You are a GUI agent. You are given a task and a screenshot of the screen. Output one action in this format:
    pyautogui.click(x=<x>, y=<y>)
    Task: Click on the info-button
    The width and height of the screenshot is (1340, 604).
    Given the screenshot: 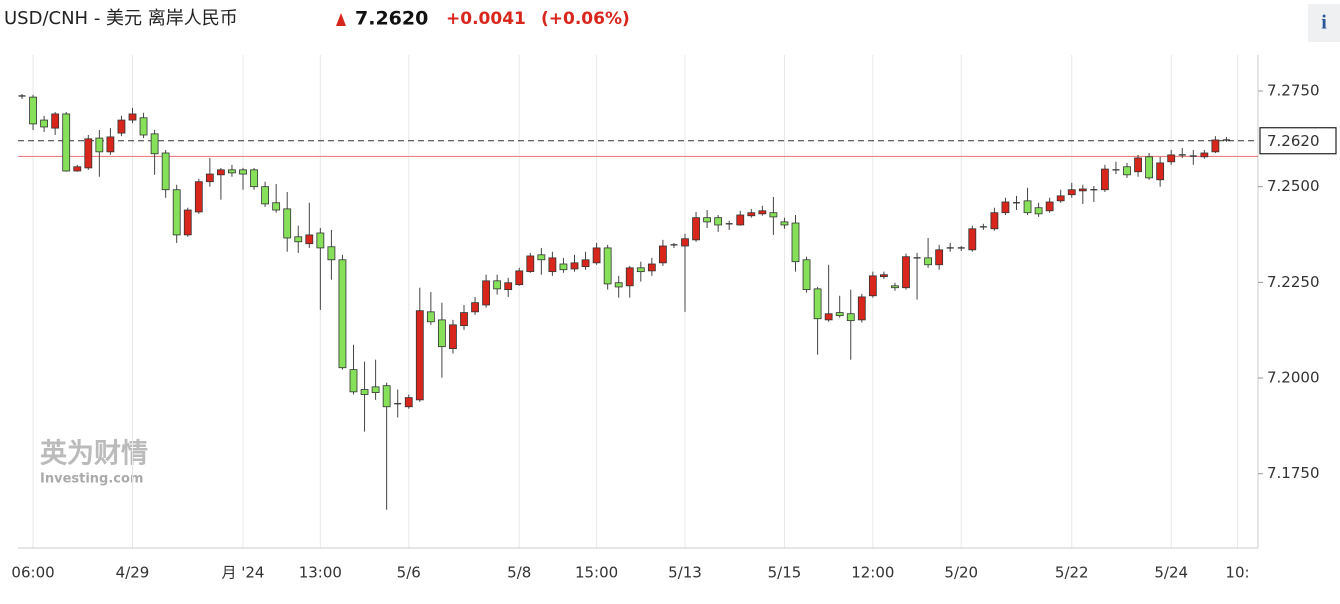 What is the action you would take?
    pyautogui.click(x=1324, y=23)
    